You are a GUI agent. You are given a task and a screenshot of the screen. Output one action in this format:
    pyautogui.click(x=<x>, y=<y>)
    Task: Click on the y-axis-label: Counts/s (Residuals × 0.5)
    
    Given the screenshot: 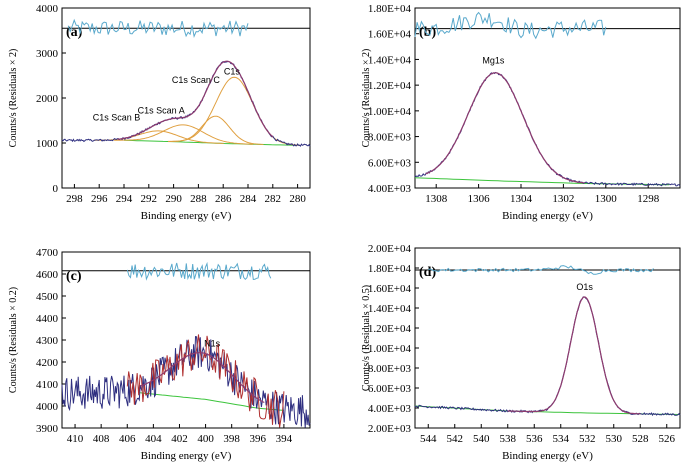 What is the action you would take?
    pyautogui.click(x=366, y=338)
    